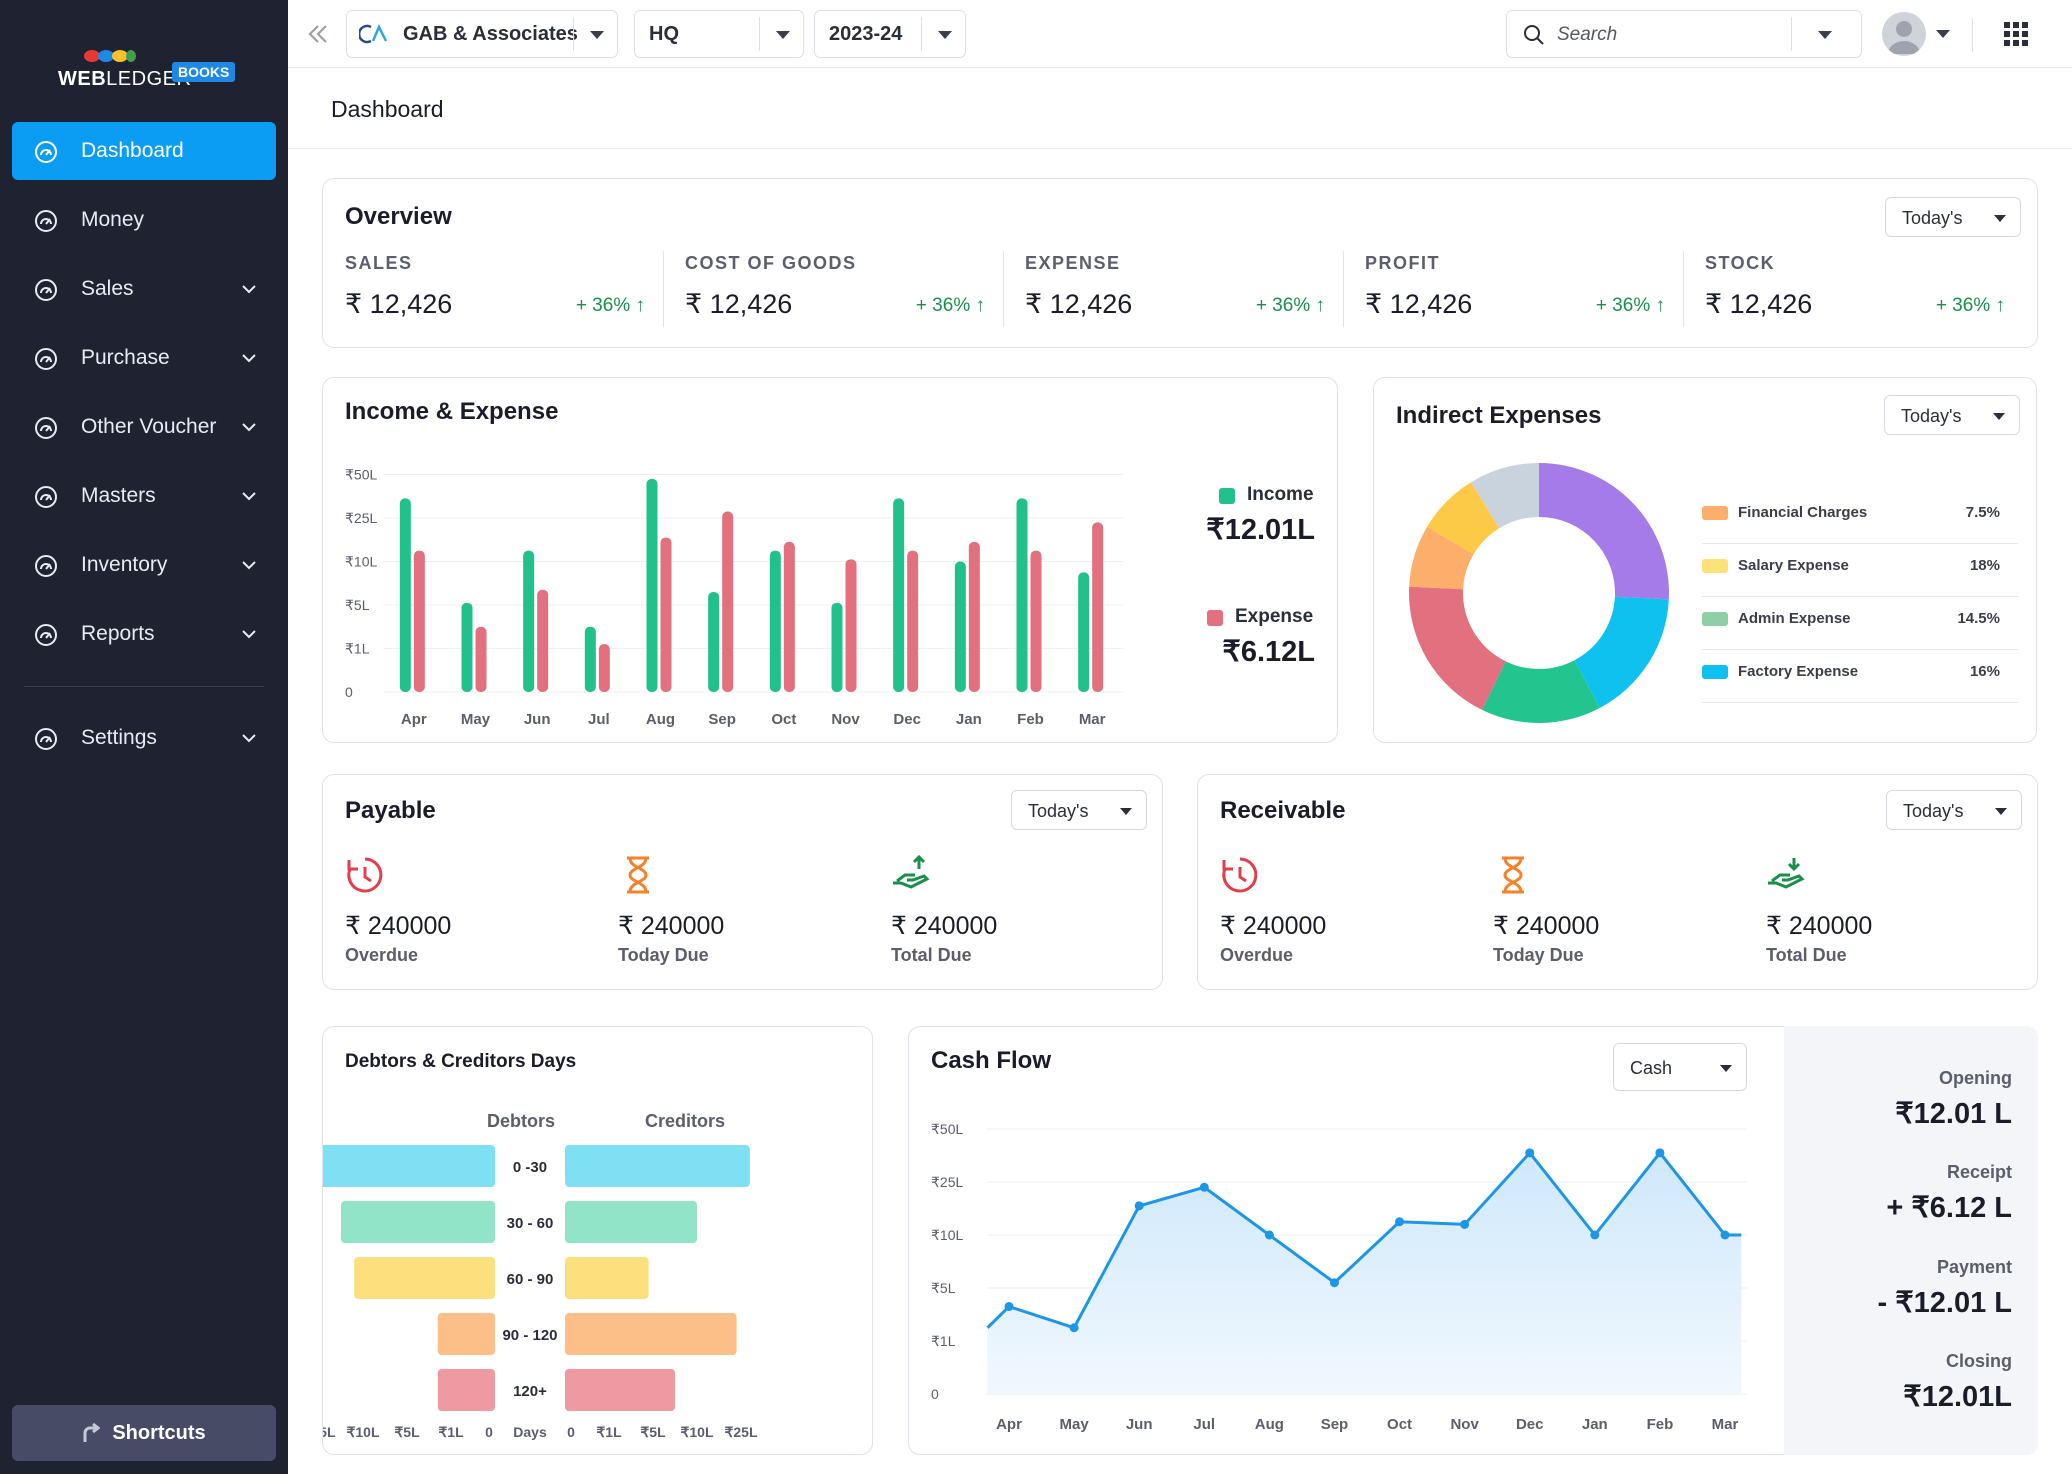 The width and height of the screenshot is (2072, 1474). I want to click on search-input: Search, so click(1684, 34).